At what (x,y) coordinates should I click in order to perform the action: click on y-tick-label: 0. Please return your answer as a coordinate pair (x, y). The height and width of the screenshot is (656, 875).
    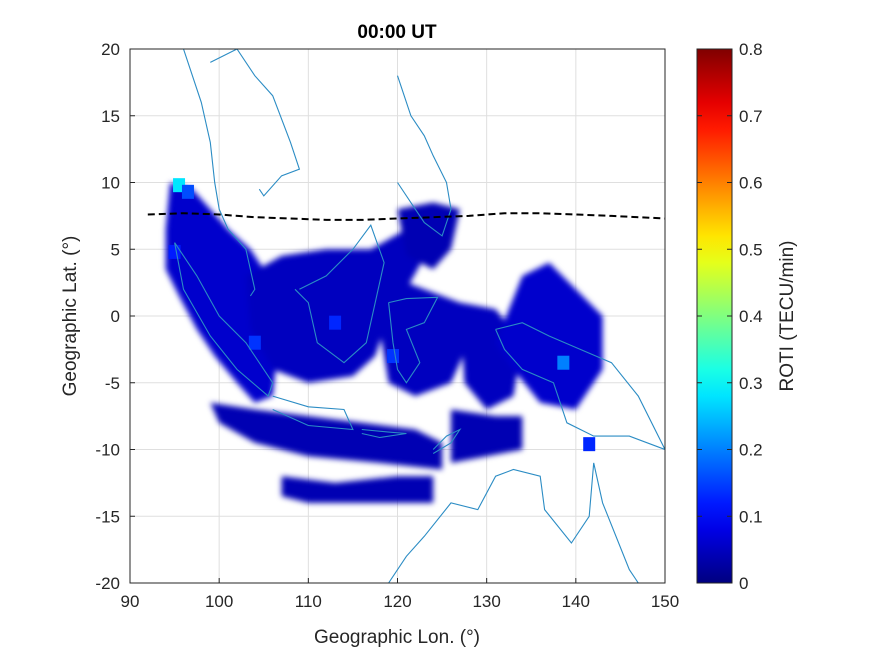
    Looking at the image, I should click on (115, 316).